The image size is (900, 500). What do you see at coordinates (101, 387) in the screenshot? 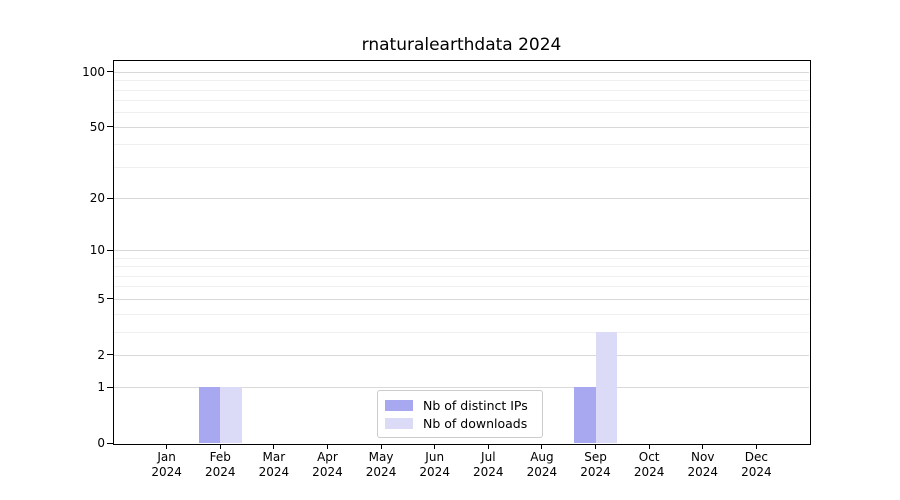
I see `y-tick-label: 1` at bounding box center [101, 387].